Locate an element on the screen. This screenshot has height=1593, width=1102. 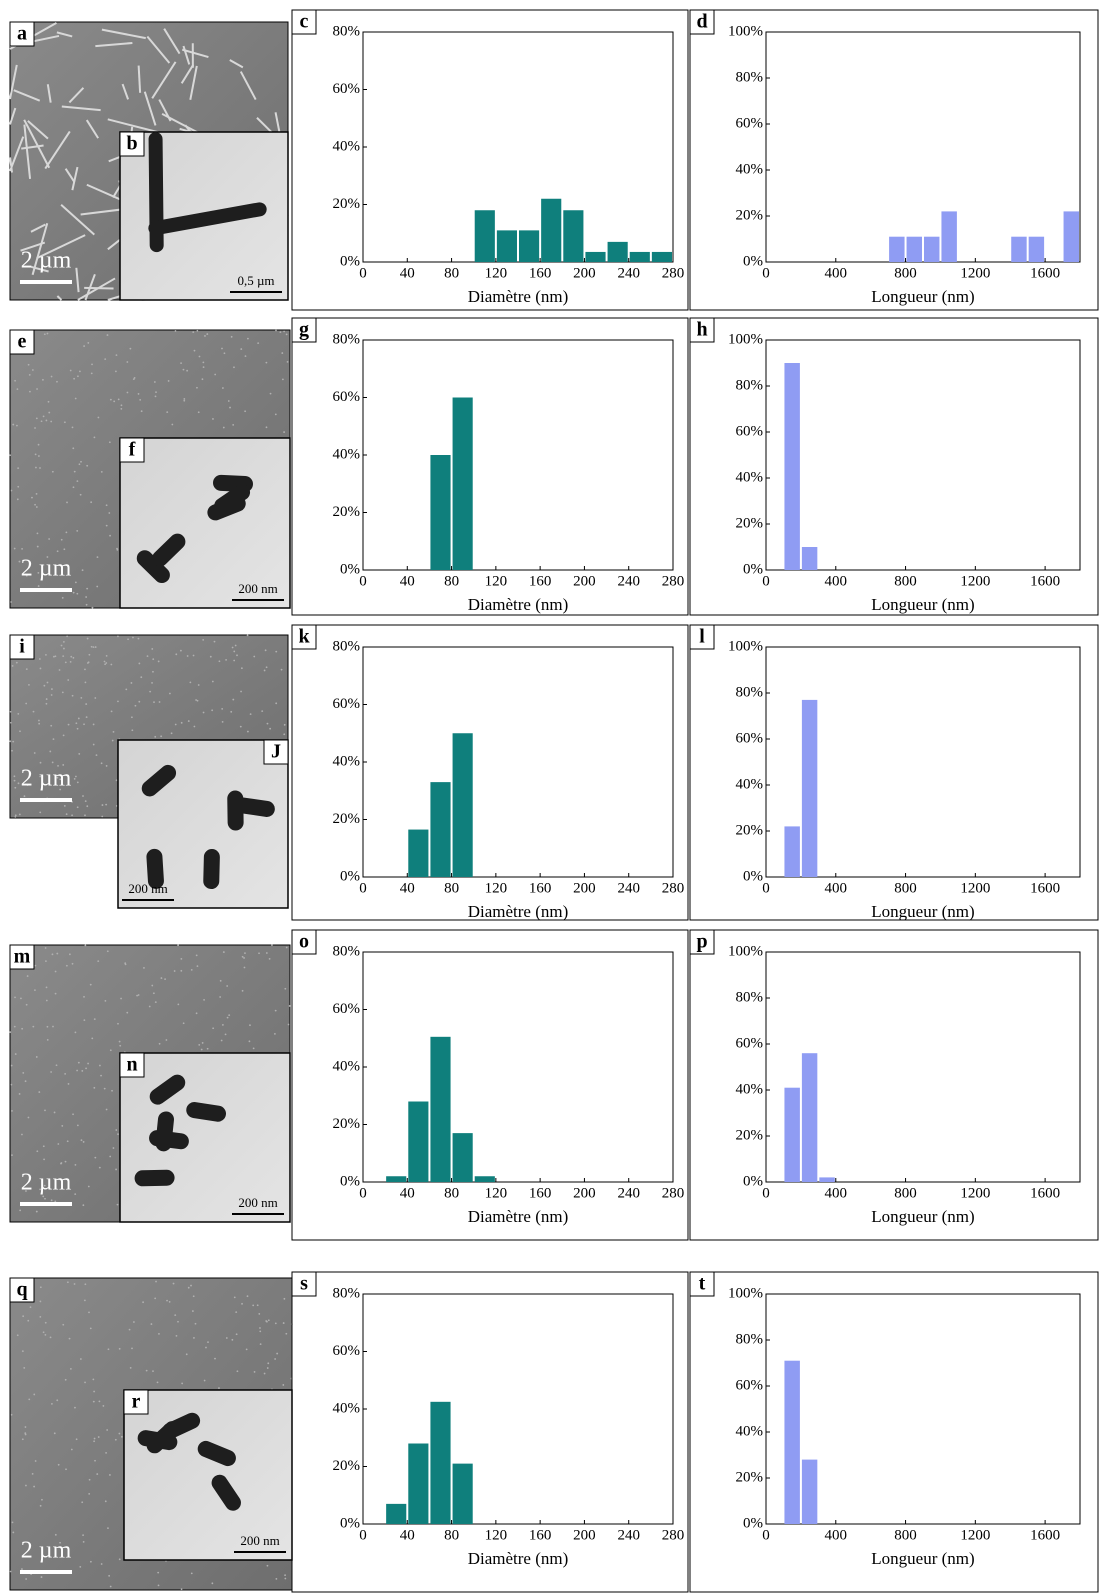
y-tick-label: 80% is located at coordinates (750, 385).